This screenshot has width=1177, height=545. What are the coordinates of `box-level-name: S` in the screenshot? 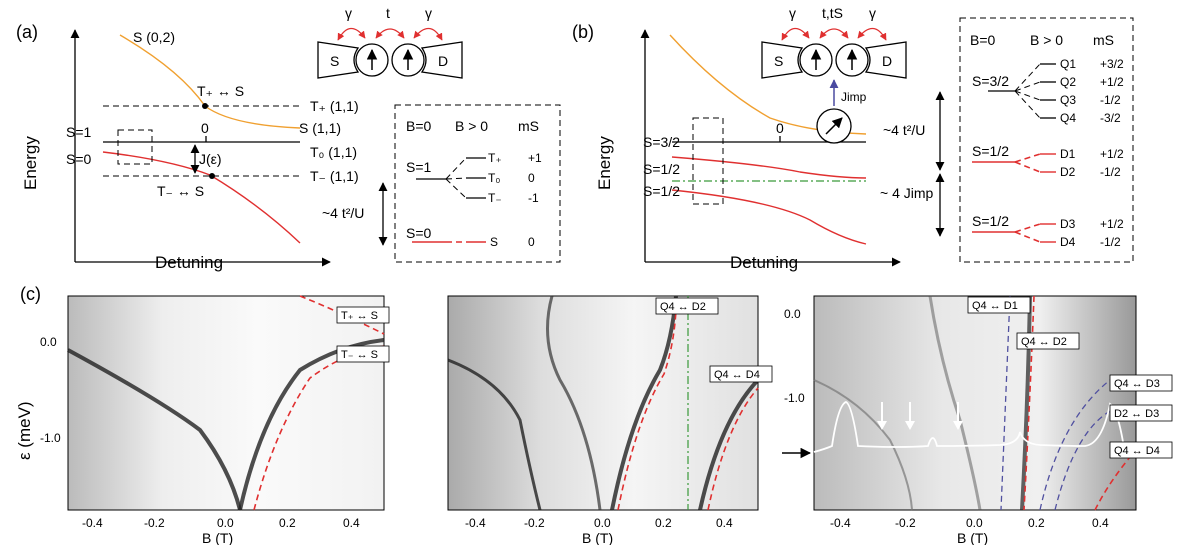 It's located at (494, 242).